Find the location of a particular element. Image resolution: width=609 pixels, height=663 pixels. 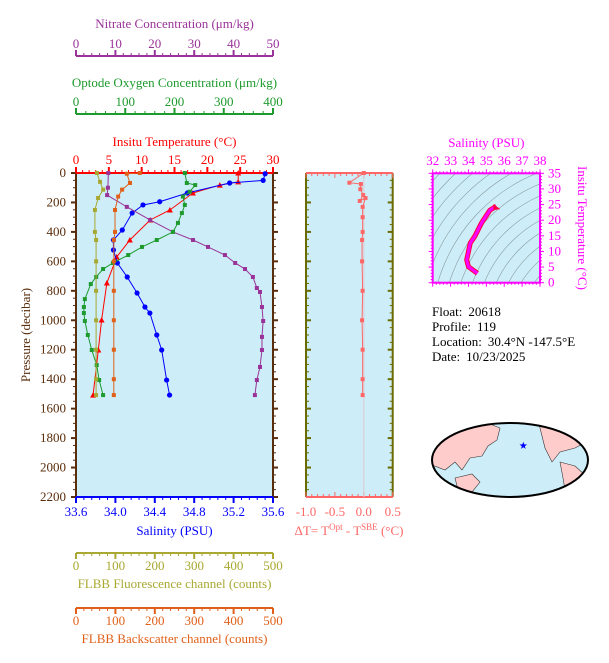

backscatter-tick-label: 500 is located at coordinates (273, 620).